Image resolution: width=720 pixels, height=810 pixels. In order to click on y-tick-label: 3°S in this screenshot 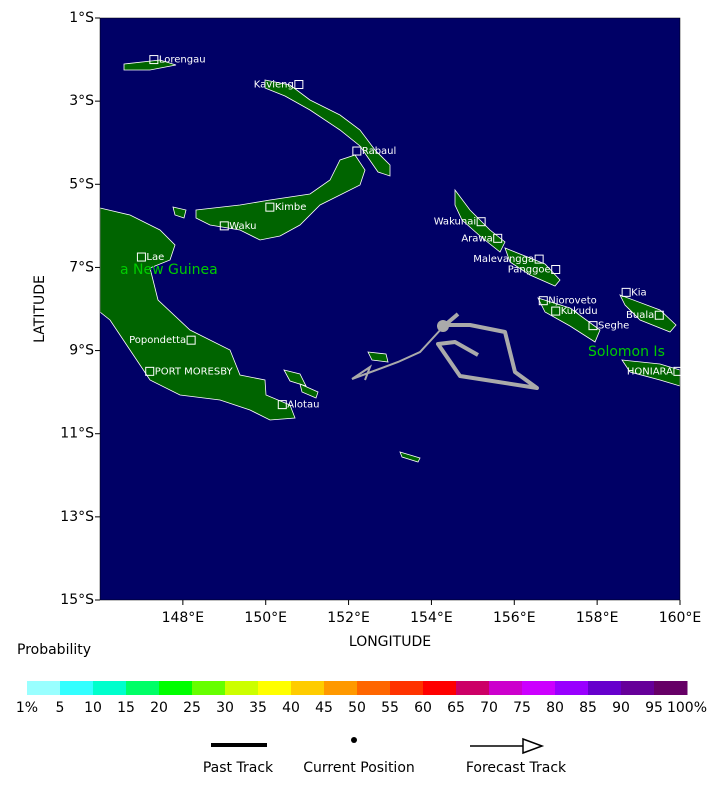, I will do `click(81, 101)`.